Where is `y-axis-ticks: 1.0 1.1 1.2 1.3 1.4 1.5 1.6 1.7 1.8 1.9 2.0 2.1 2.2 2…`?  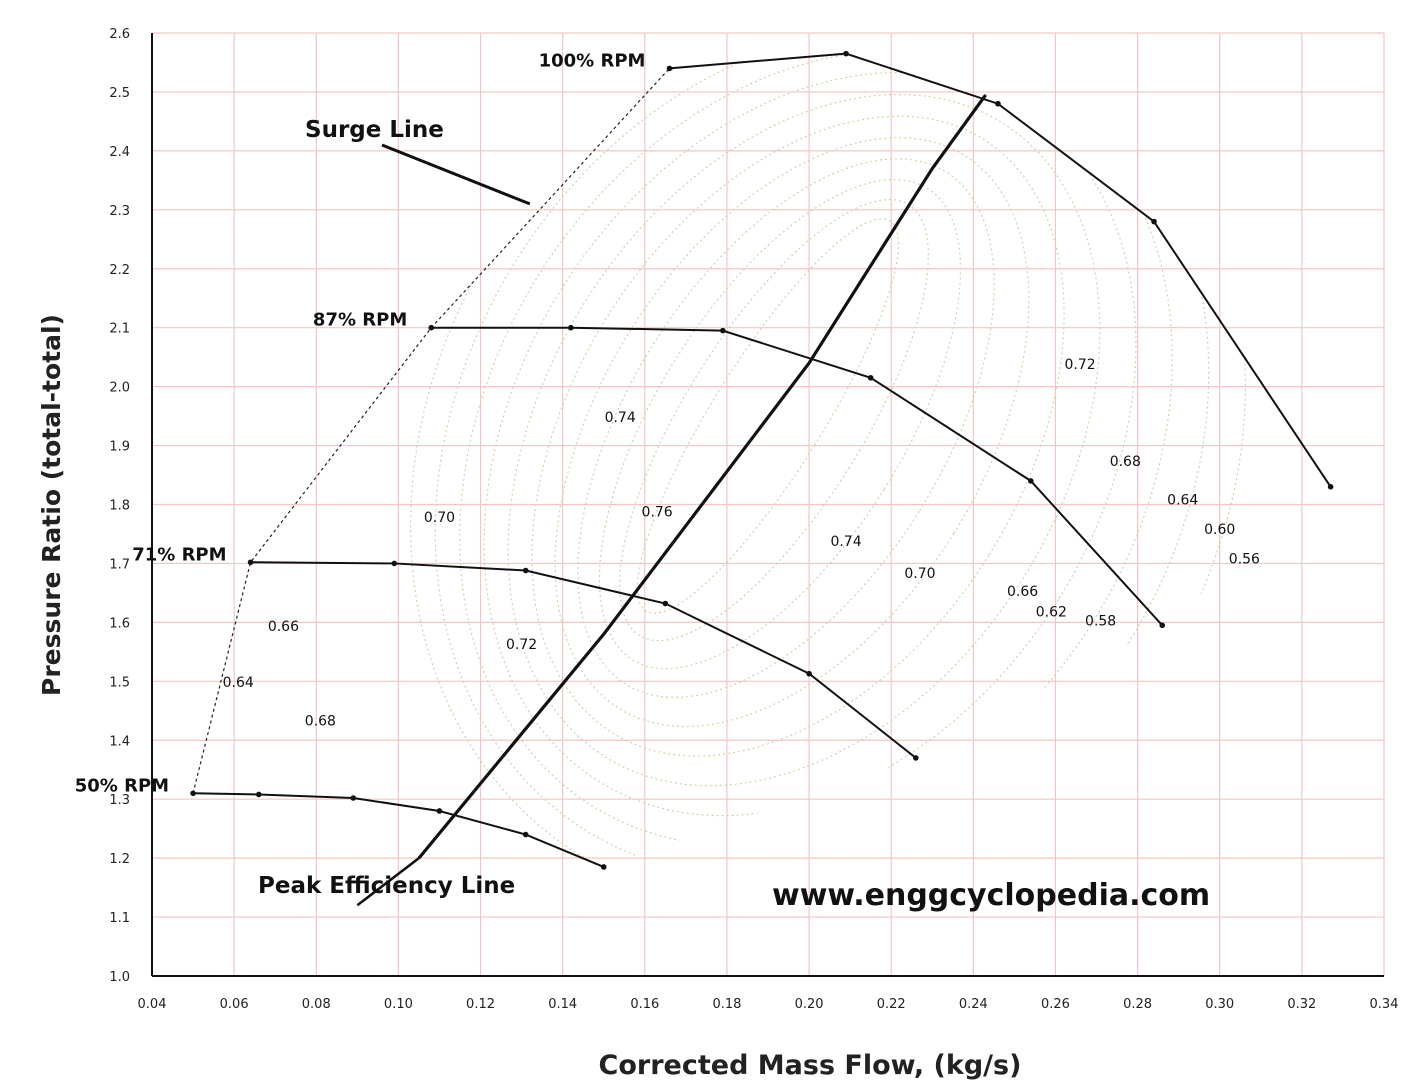
y-axis-ticks: 1.0 1.1 1.2 1.3 1.4 1.5 1.6 1.7 1.8 1.9 2.0 2.1 2.2 2… is located at coordinates (119, 506).